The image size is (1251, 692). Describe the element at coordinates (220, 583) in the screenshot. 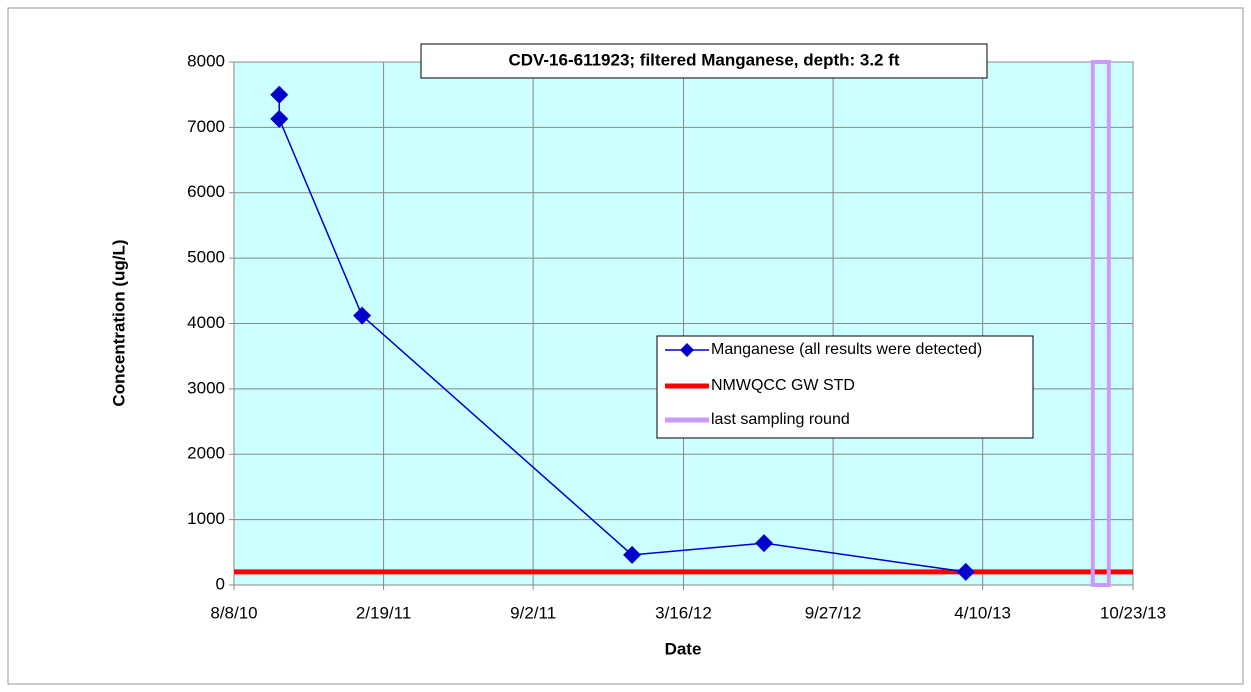

I see `y-tick-label: 0` at that location.